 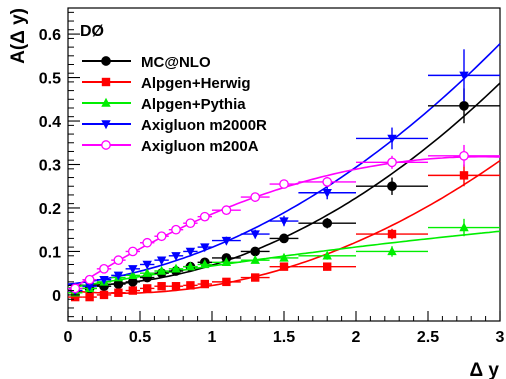 What do you see at coordinates (68, 337) in the screenshot?
I see `x-tick-label: 0` at bounding box center [68, 337].